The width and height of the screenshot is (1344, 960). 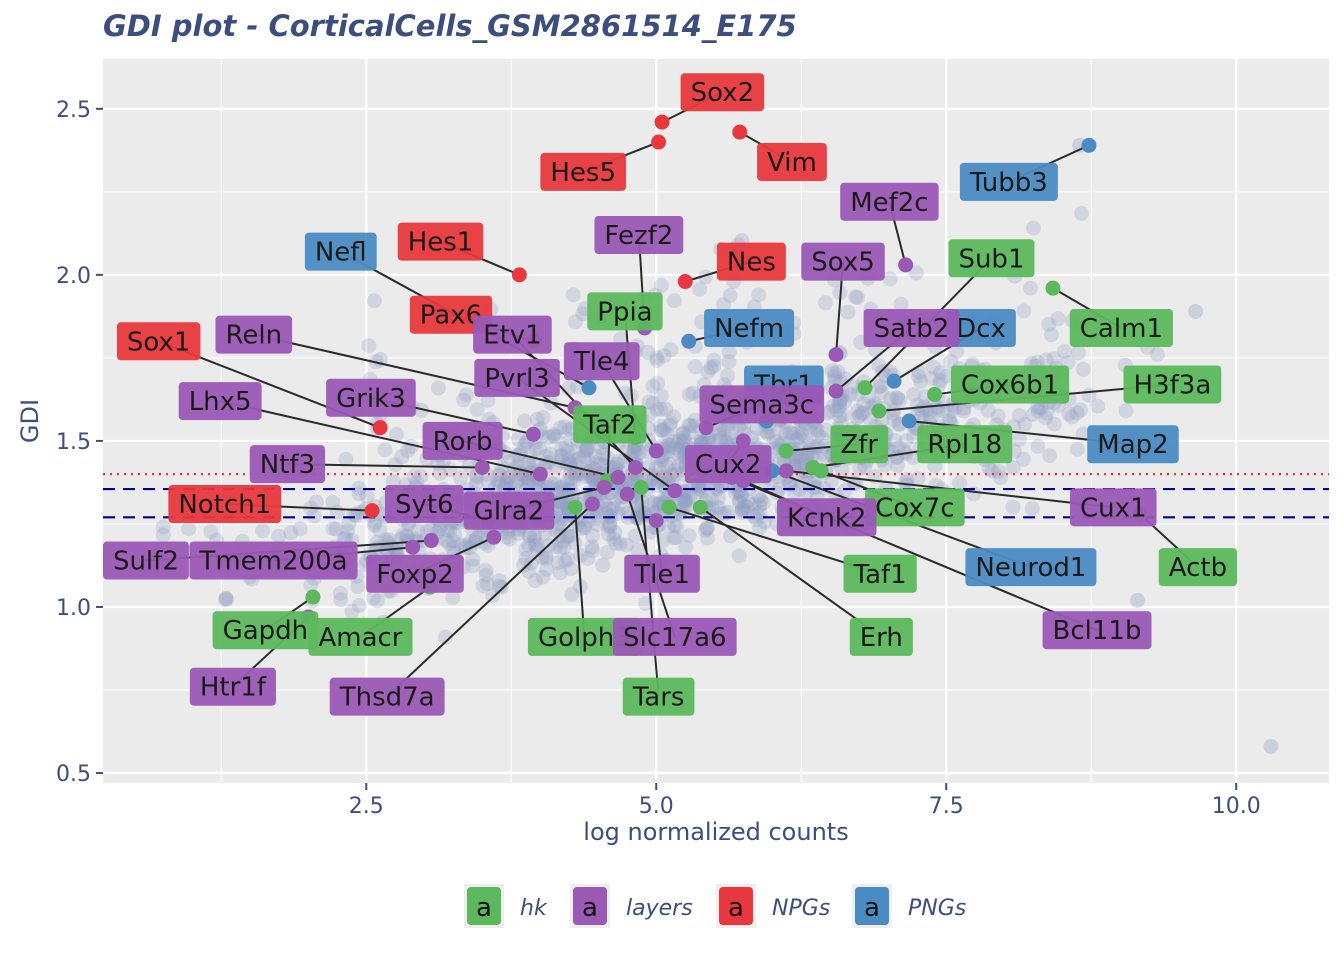 I want to click on gene-label-tle4: Tle4, so click(x=601, y=361).